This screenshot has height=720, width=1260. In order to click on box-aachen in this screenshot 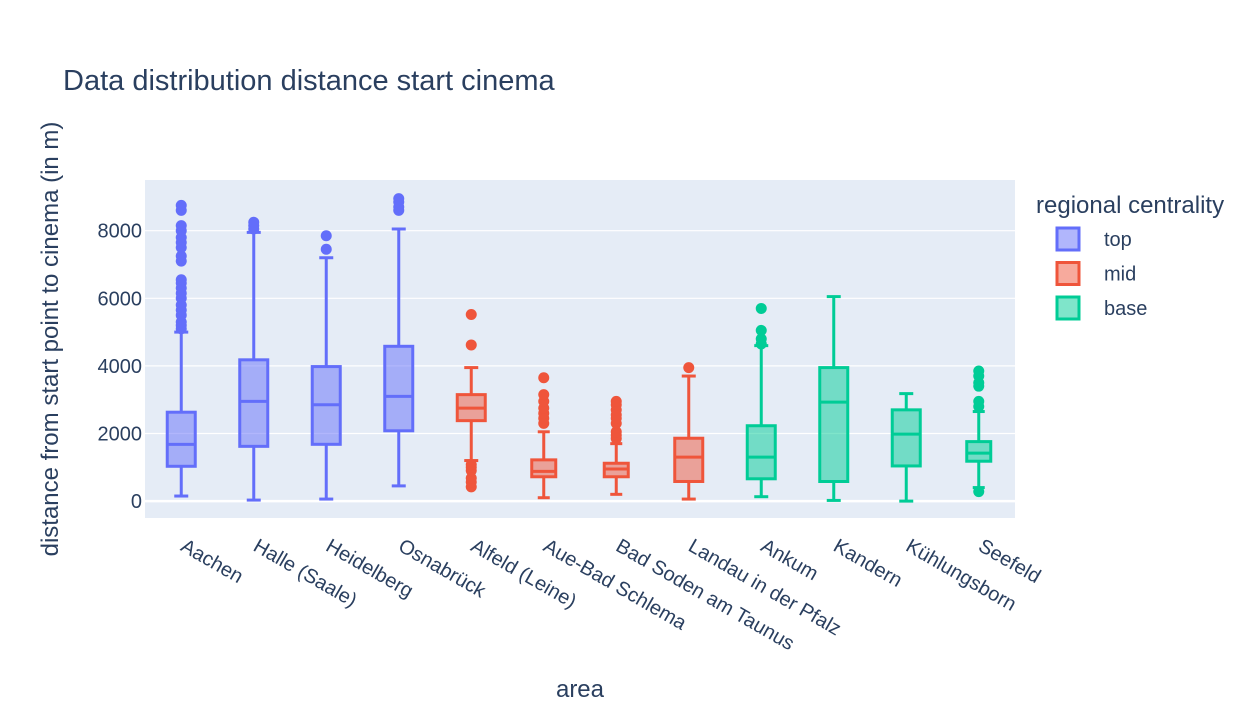, I will do `click(181, 348)`.